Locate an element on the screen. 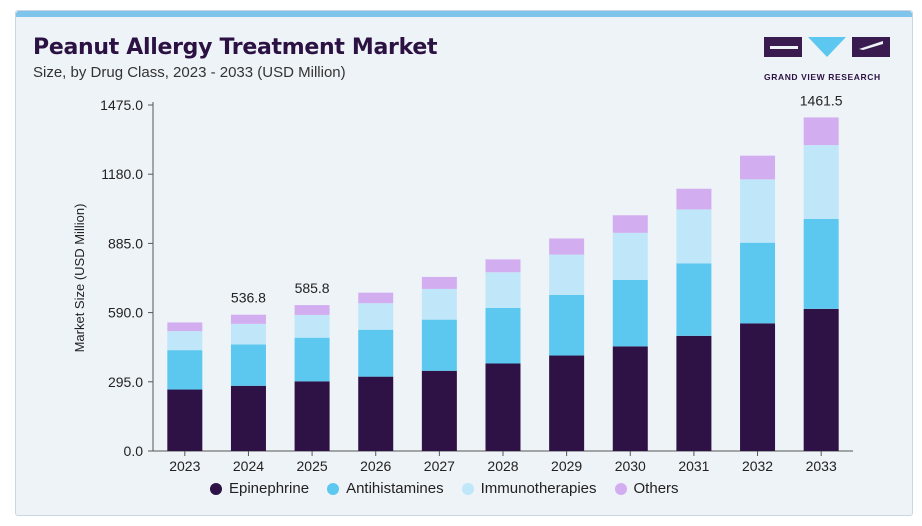 The width and height of the screenshot is (922, 526). logo-text: GRAND VIEW RESEARCH is located at coordinates (822, 77).